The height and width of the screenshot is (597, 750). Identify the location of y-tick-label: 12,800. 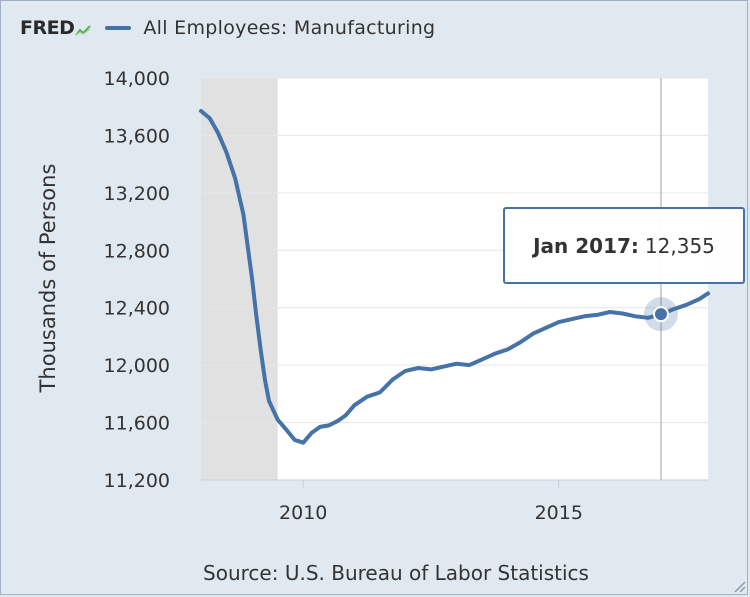
(137, 251).